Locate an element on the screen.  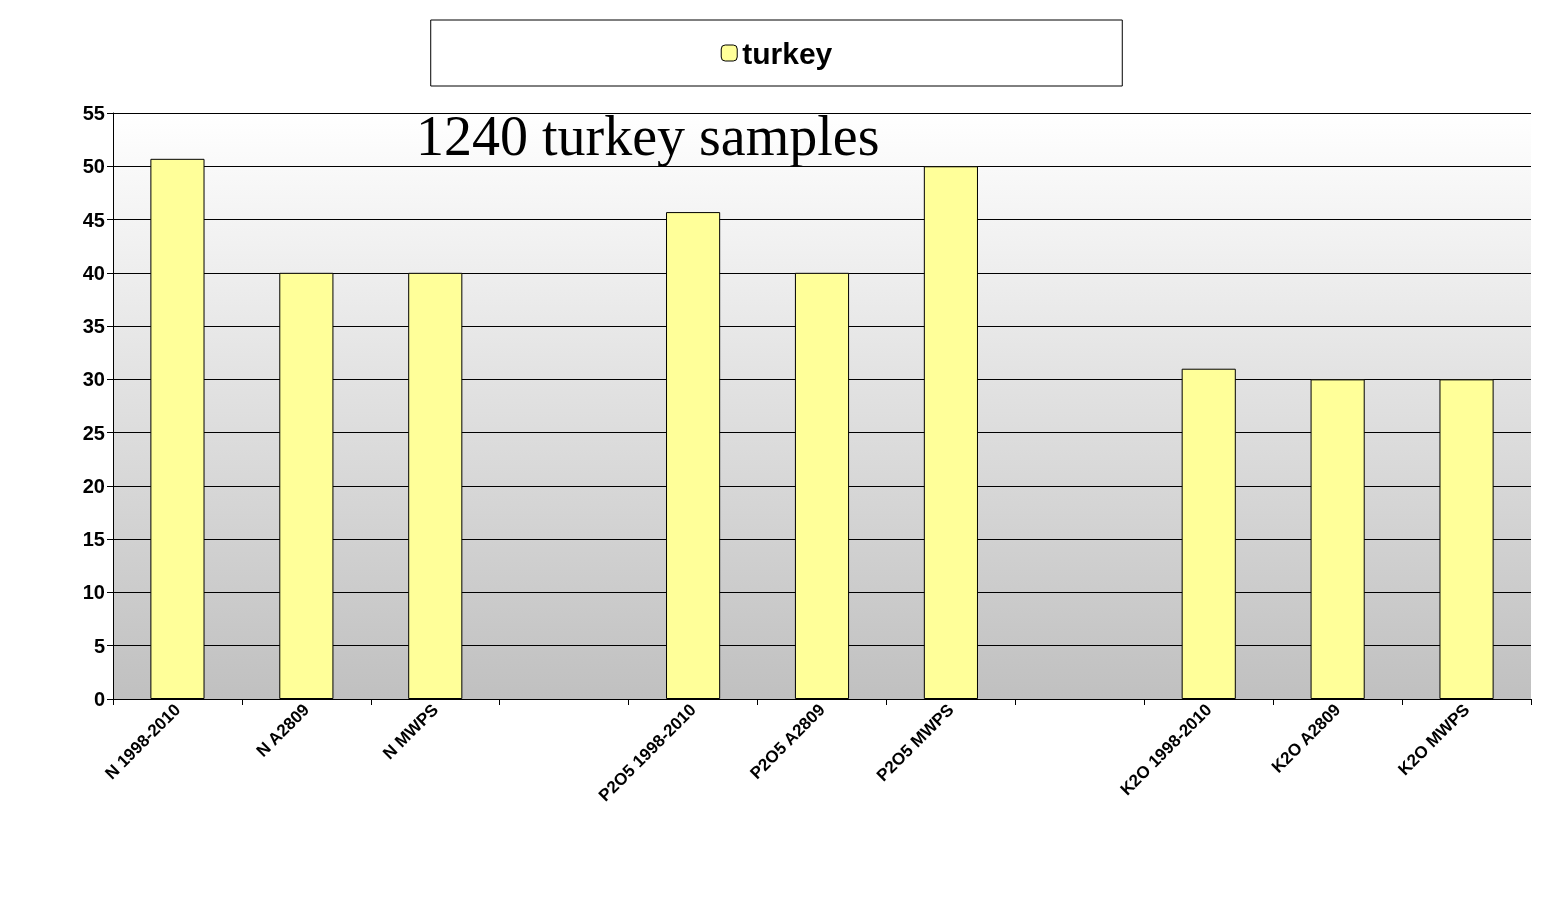
y-tick-label: 25 is located at coordinates (93, 432).